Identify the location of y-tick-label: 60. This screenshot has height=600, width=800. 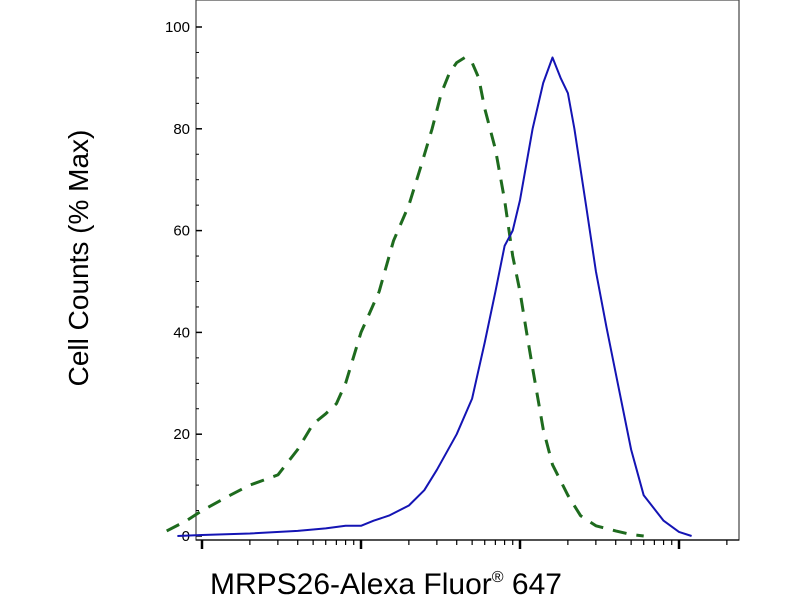
(181, 231).